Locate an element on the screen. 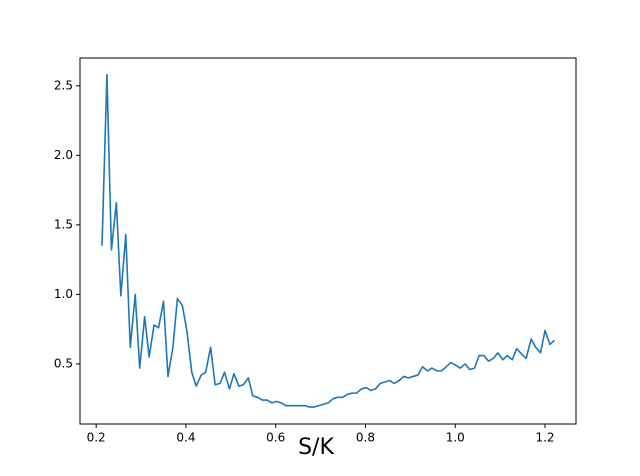  x-tick-label: 0.6 is located at coordinates (275, 438).